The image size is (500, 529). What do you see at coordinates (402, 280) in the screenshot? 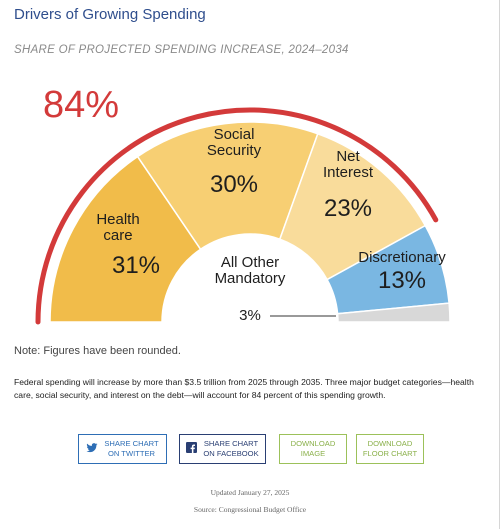
I see `slice-value-discretionary: 13%` at bounding box center [402, 280].